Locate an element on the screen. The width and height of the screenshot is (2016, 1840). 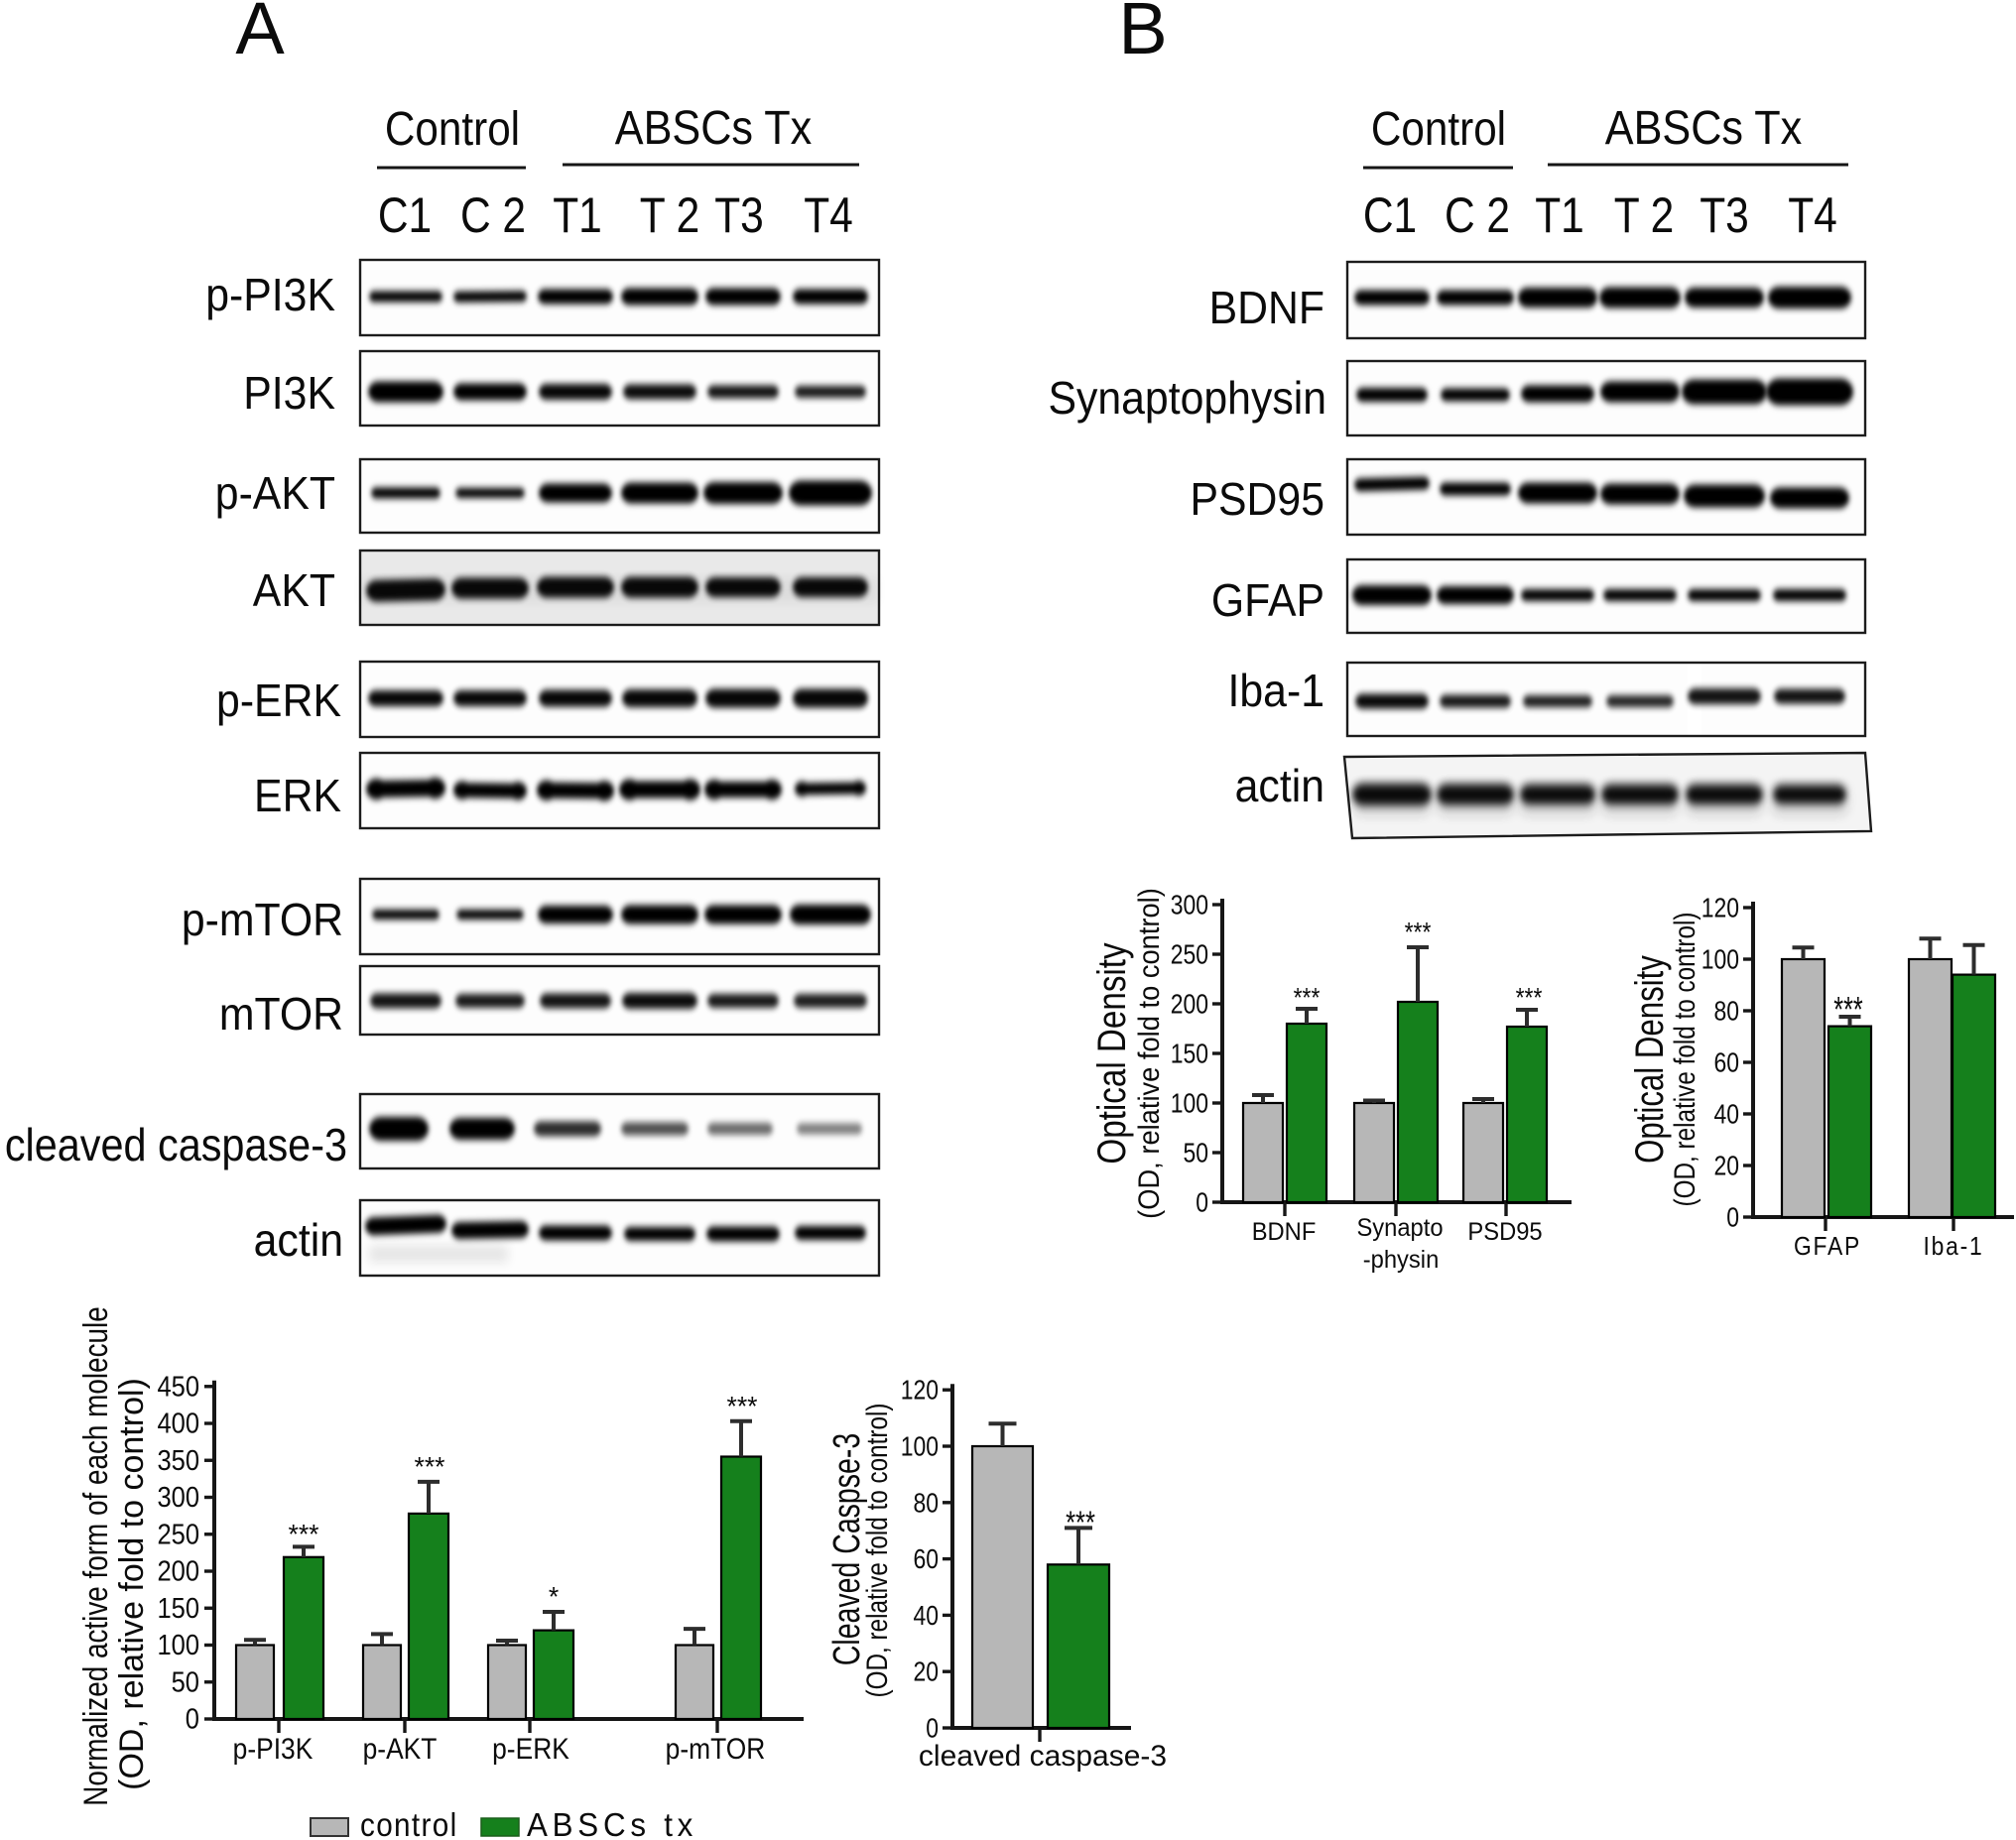
svg-text: Synapto is located at coordinates (1399, 1228).